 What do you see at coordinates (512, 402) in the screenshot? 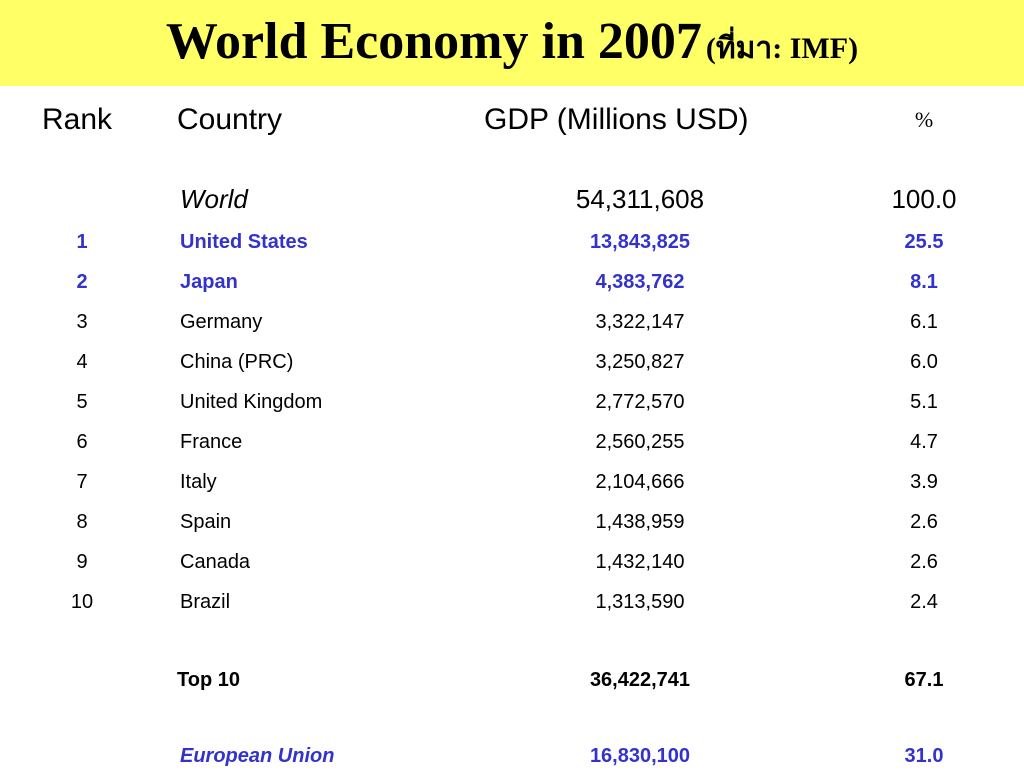
I see `table-row: 5 United Kingdom 2,772,570 5.1` at bounding box center [512, 402].